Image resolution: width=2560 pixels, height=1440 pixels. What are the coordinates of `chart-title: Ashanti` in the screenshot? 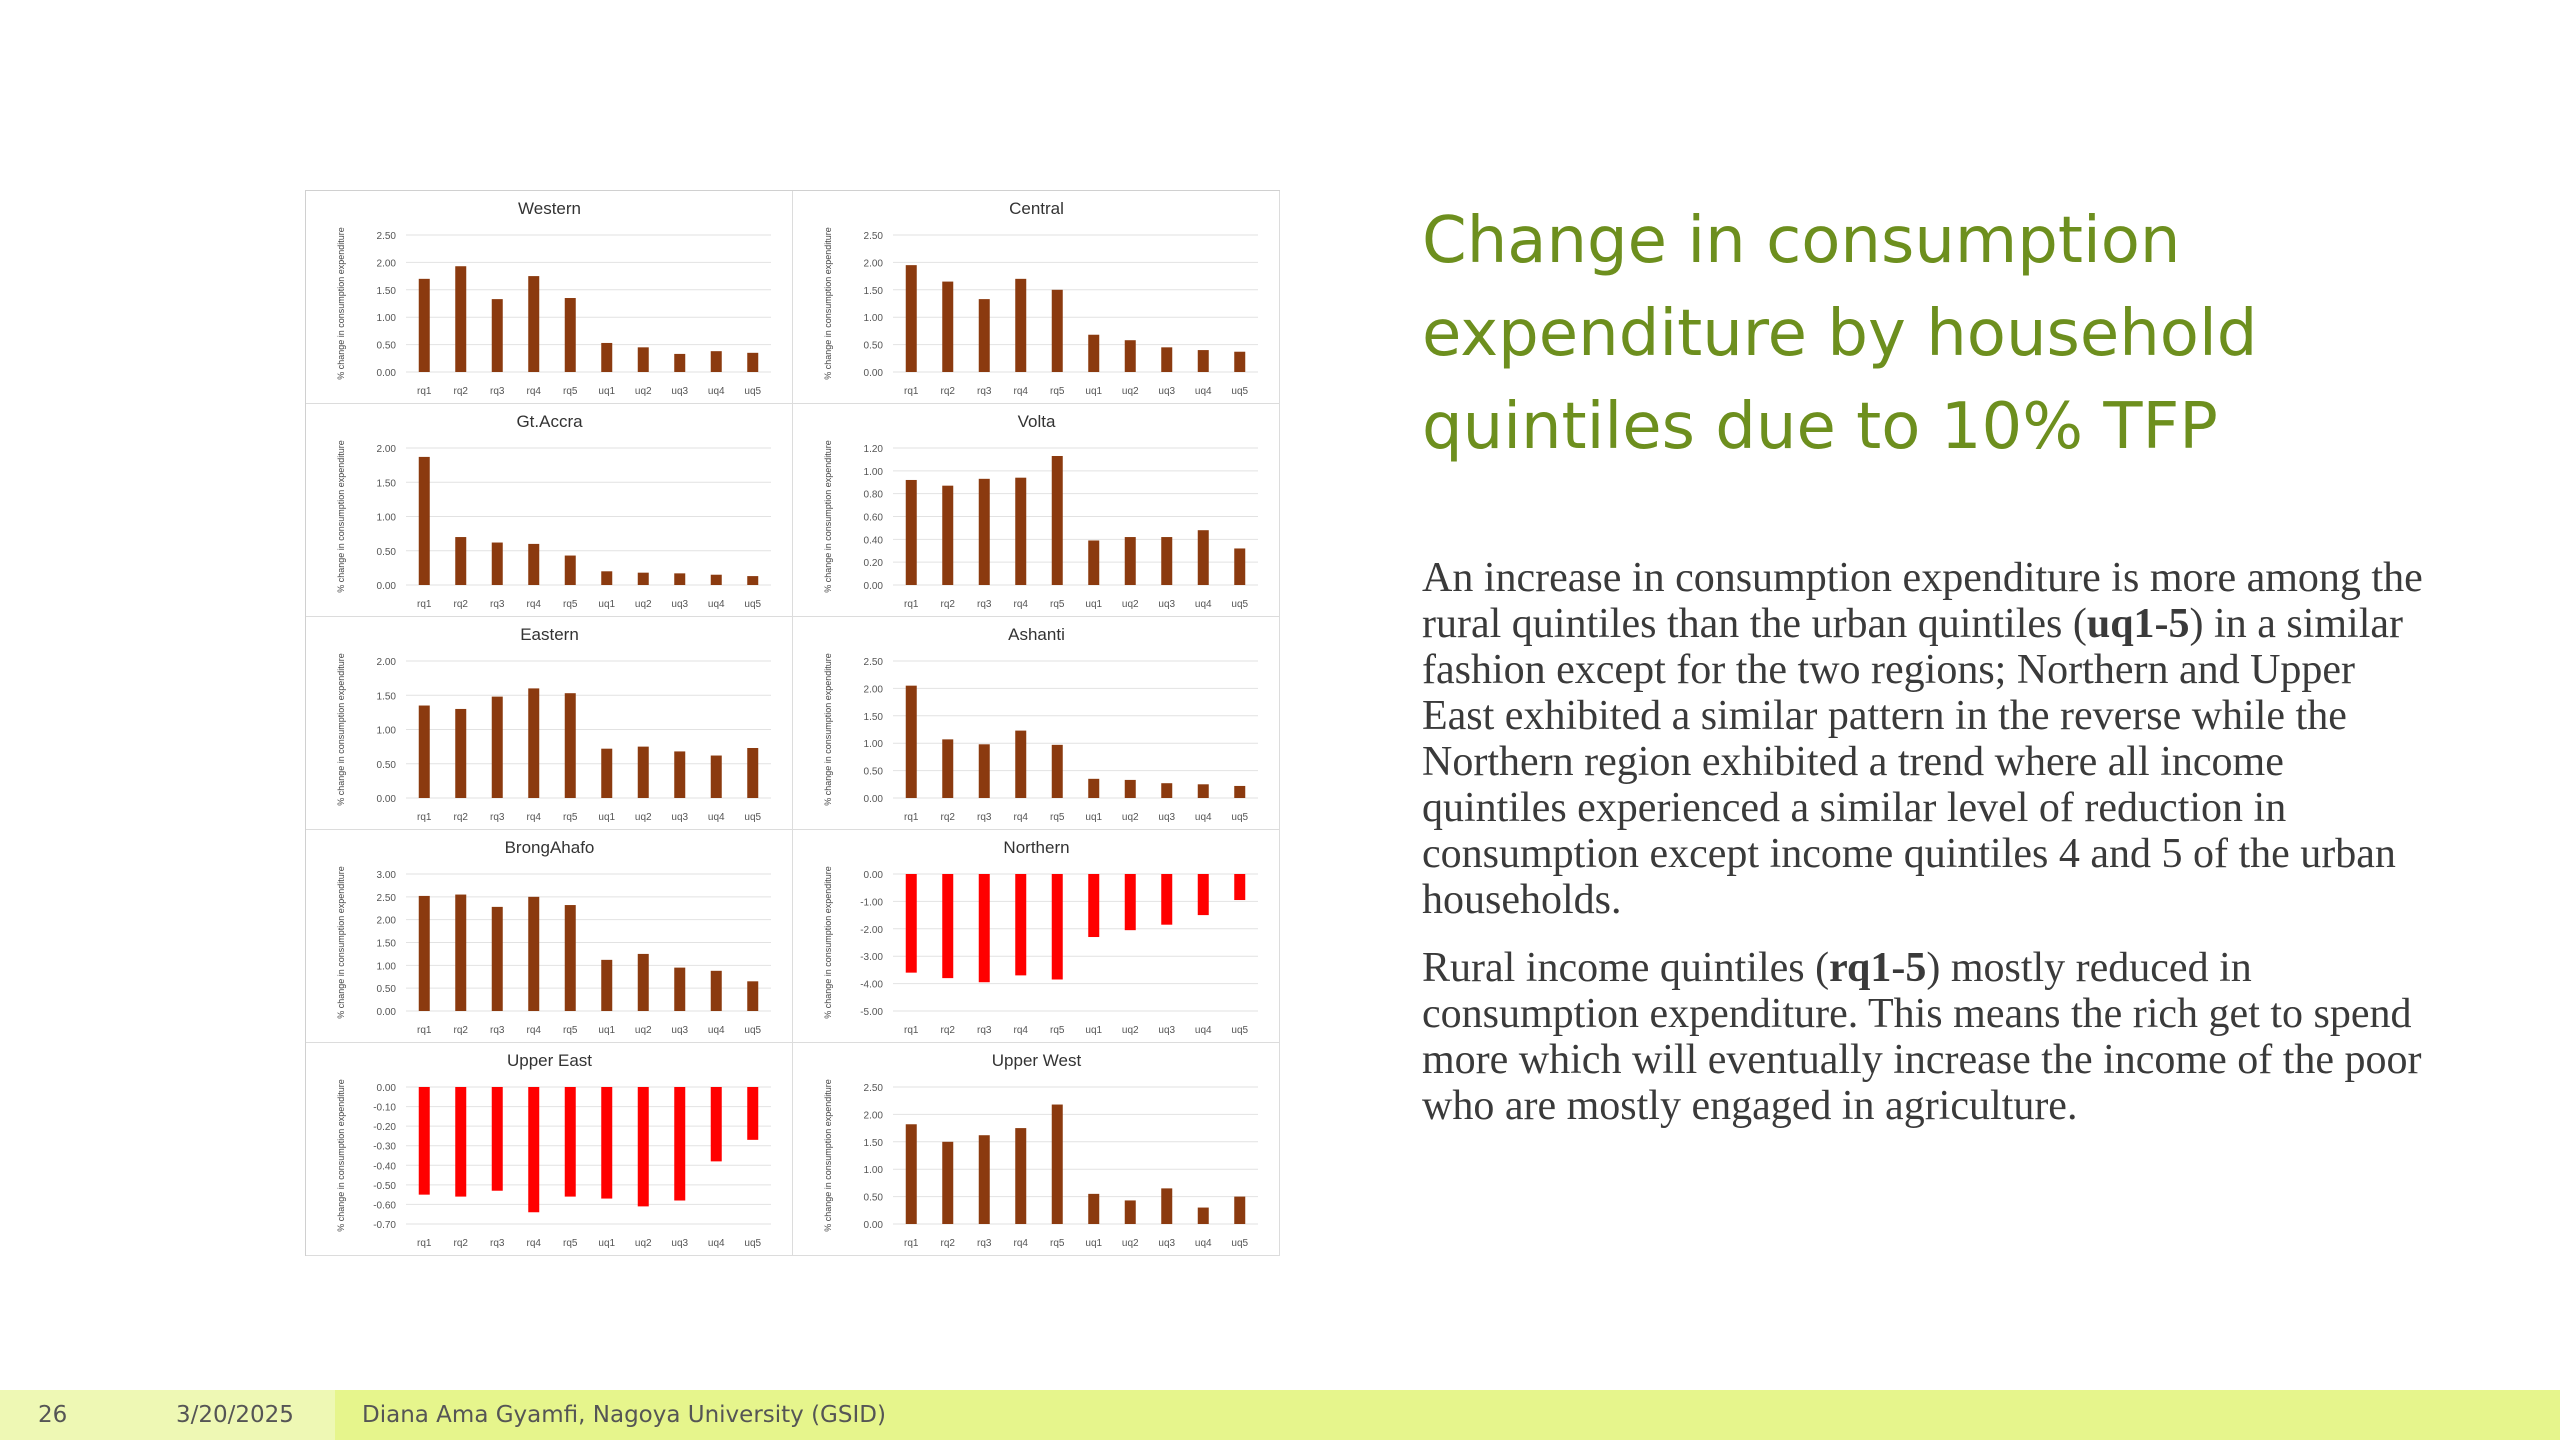 It's located at (1036, 634).